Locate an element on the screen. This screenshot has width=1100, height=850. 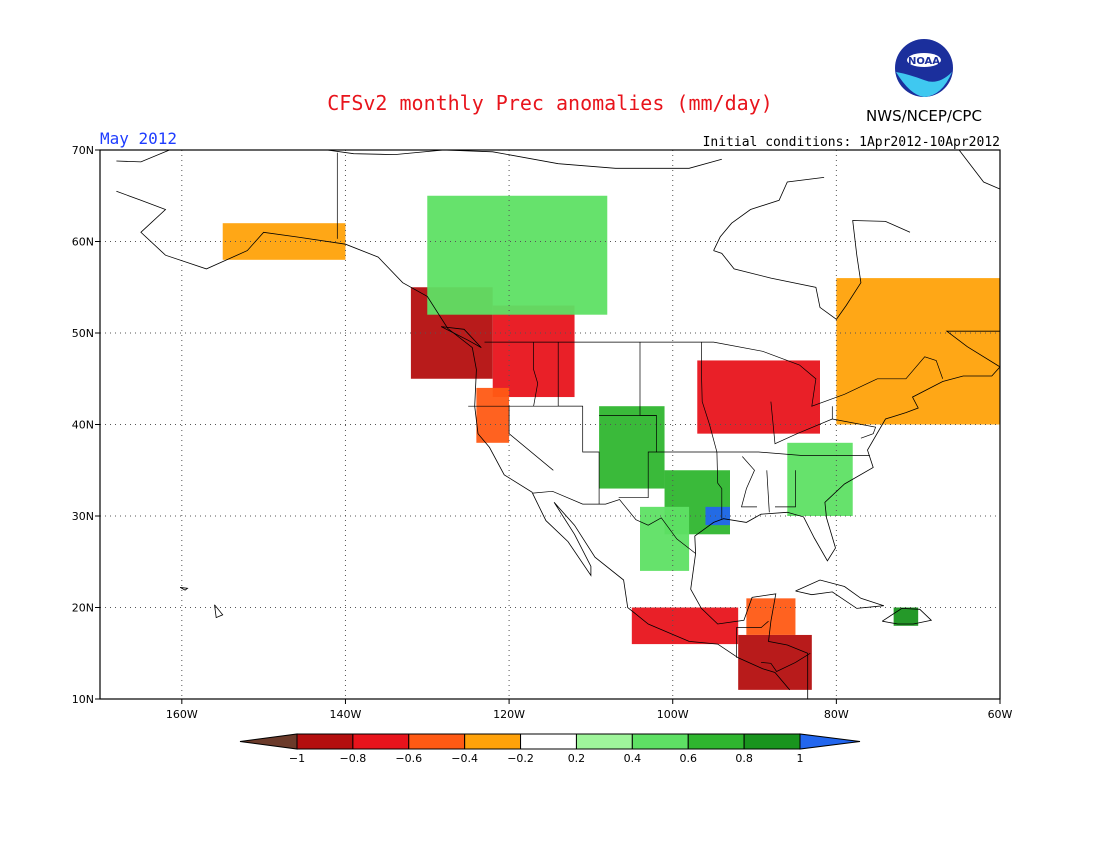
lon-ticks: 160W 140W 120W 100W 80W 60W is located at coordinates (589, 710).